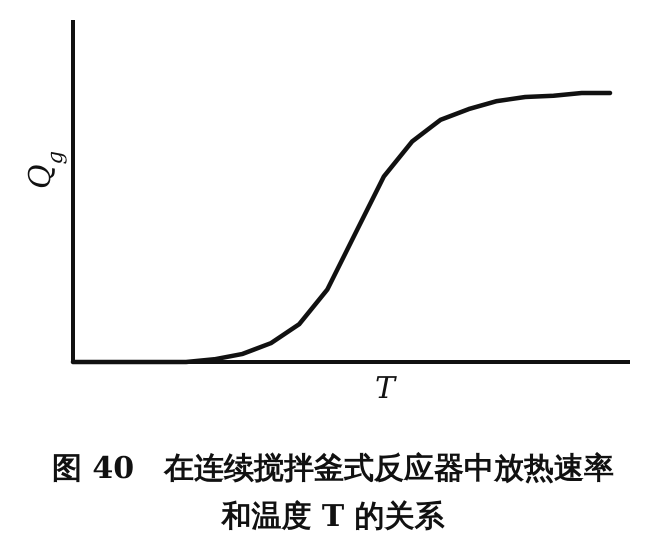 The image size is (666, 555). I want to click on text: 图 40 在连续搅拌釜式反应器中放热速率和温度 T 的关系, so click(333, 493).